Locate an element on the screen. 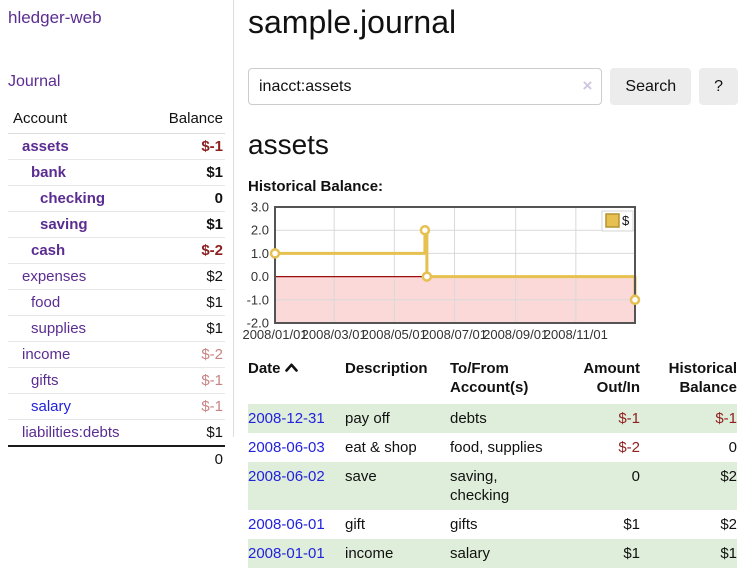 The width and height of the screenshot is (742, 582). svg-text: 2008/11/01 is located at coordinates (576, 334).